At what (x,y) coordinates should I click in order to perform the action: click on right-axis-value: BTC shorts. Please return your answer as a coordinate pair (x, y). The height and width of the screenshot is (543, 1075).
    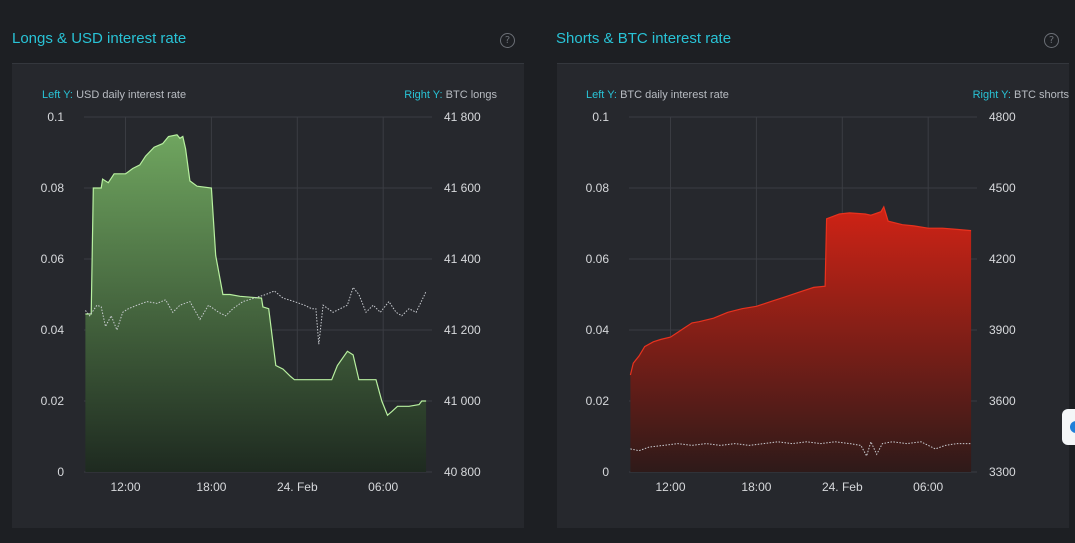
    Looking at the image, I should click on (1041, 95).